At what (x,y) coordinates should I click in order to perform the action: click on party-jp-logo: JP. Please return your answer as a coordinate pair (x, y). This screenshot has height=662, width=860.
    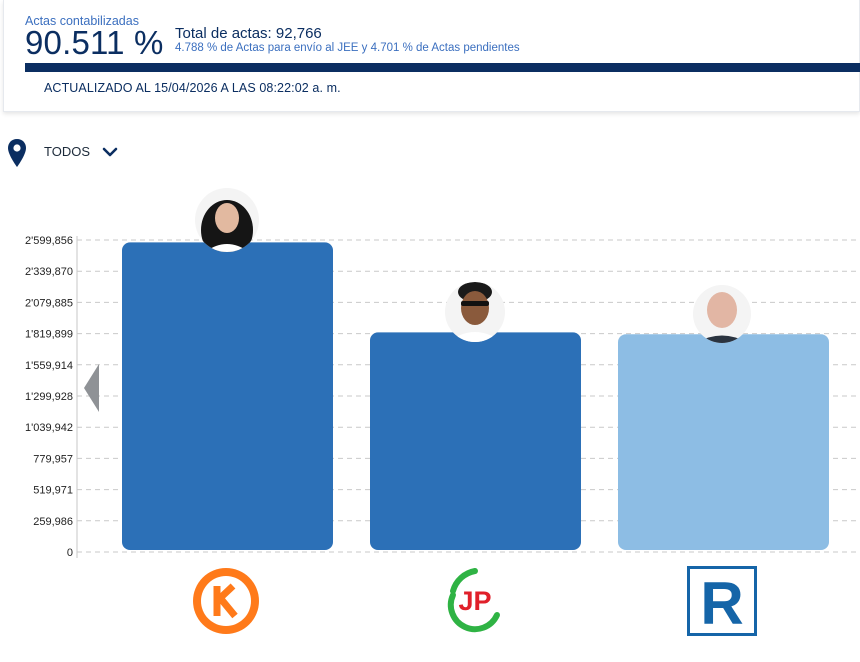
    Looking at the image, I should click on (473, 600).